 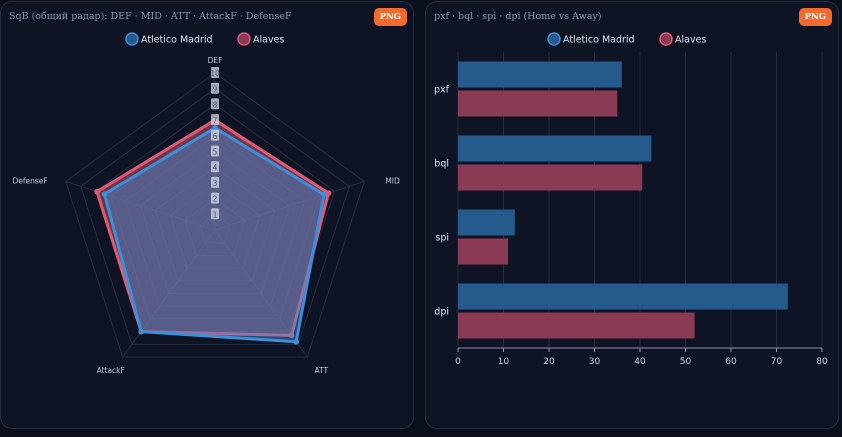 I want to click on radar-axis-label: ATT, so click(x=321, y=370).